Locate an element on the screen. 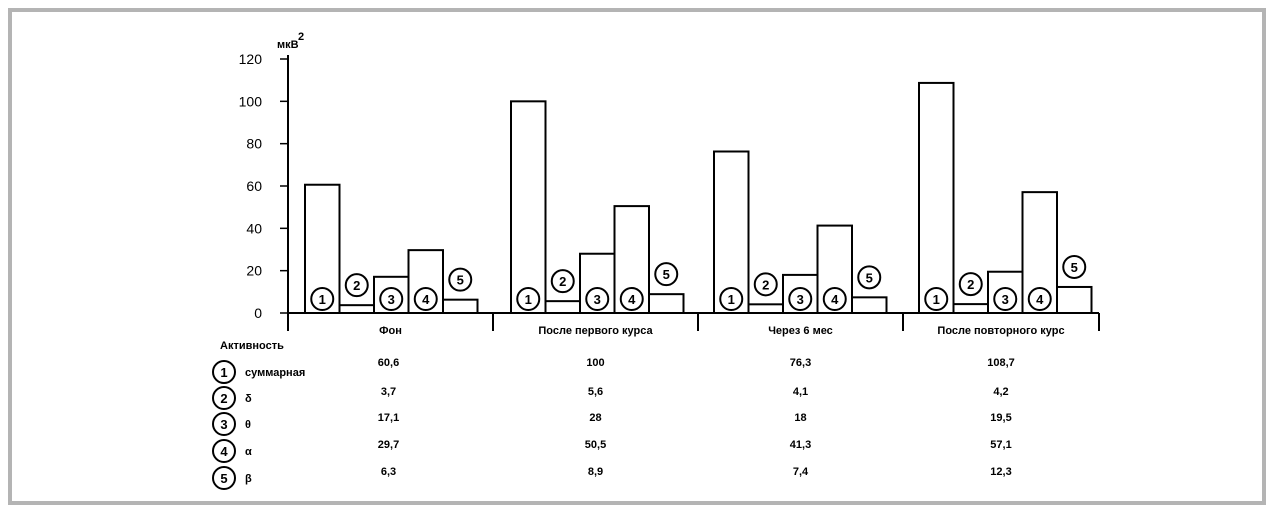 This screenshot has width=1274, height=513. y-axis-unit-superscript: 2 is located at coordinates (301, 37).